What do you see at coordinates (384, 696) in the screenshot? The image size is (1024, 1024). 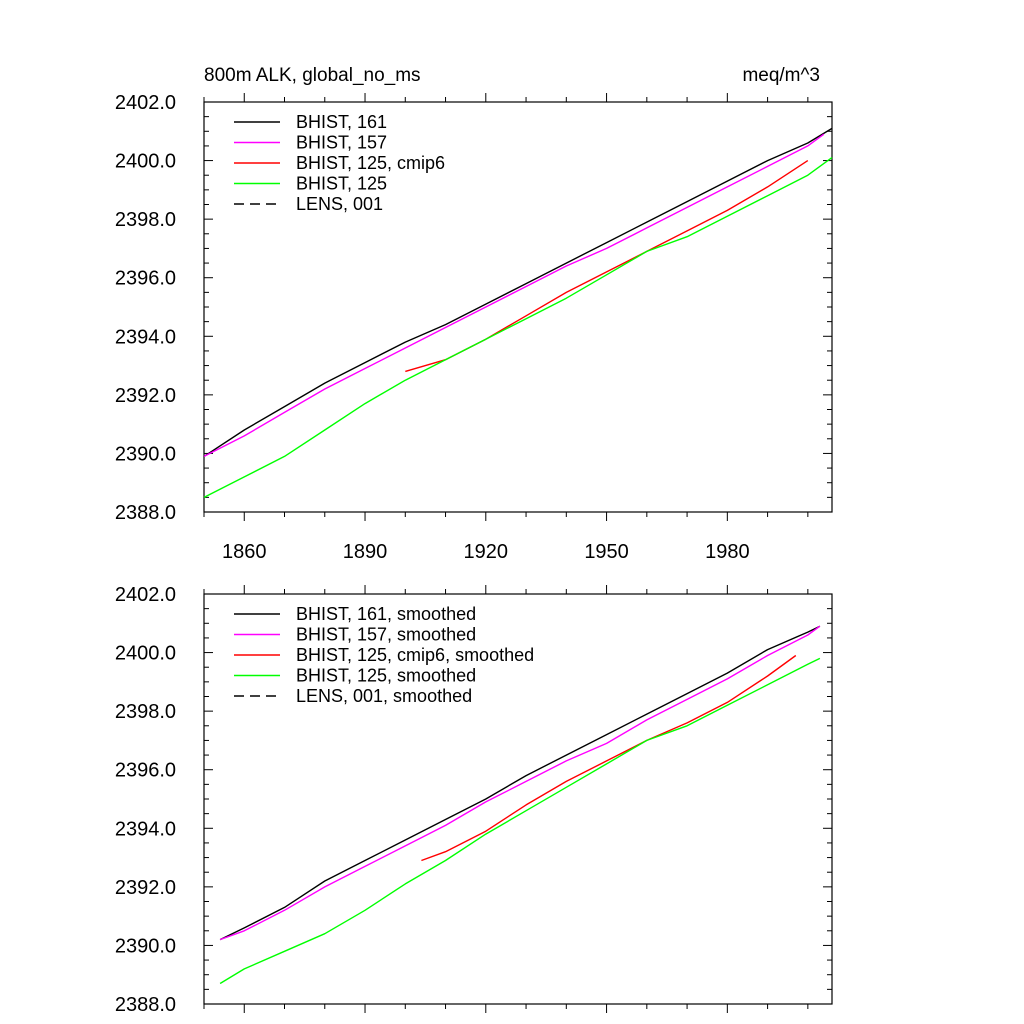 I see `legend-label: LENS, 001, smoothed` at bounding box center [384, 696].